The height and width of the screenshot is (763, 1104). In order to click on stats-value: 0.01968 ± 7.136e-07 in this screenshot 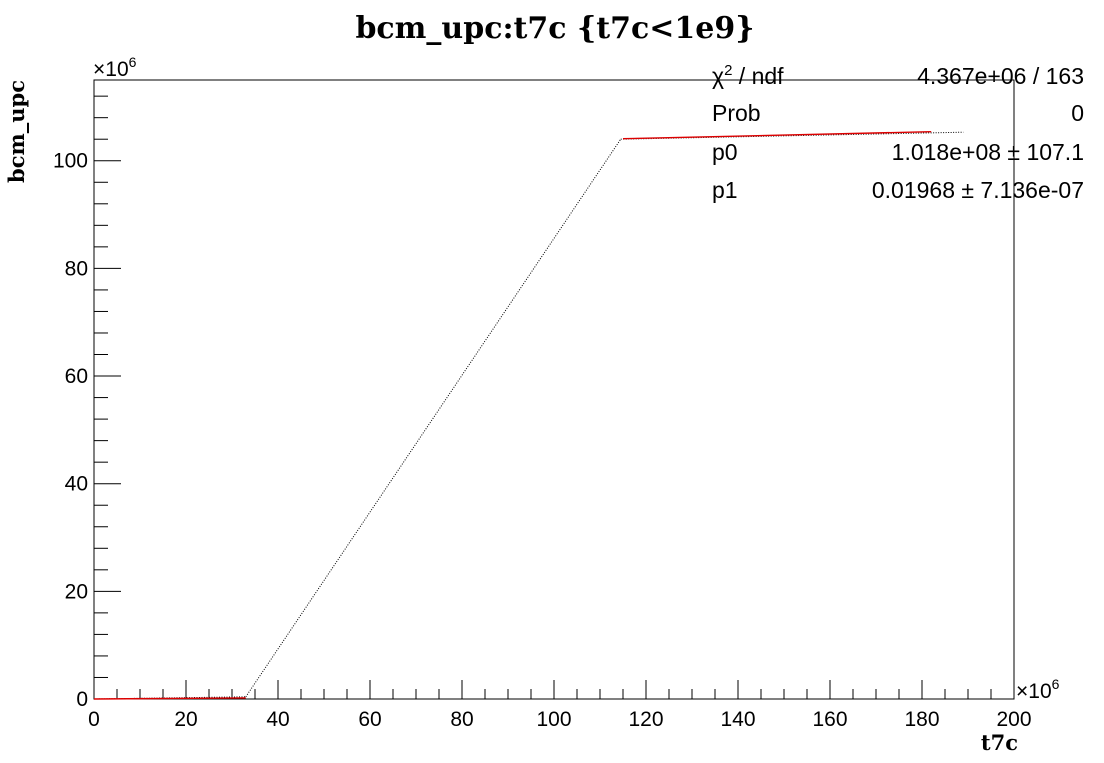, I will do `click(978, 190)`.